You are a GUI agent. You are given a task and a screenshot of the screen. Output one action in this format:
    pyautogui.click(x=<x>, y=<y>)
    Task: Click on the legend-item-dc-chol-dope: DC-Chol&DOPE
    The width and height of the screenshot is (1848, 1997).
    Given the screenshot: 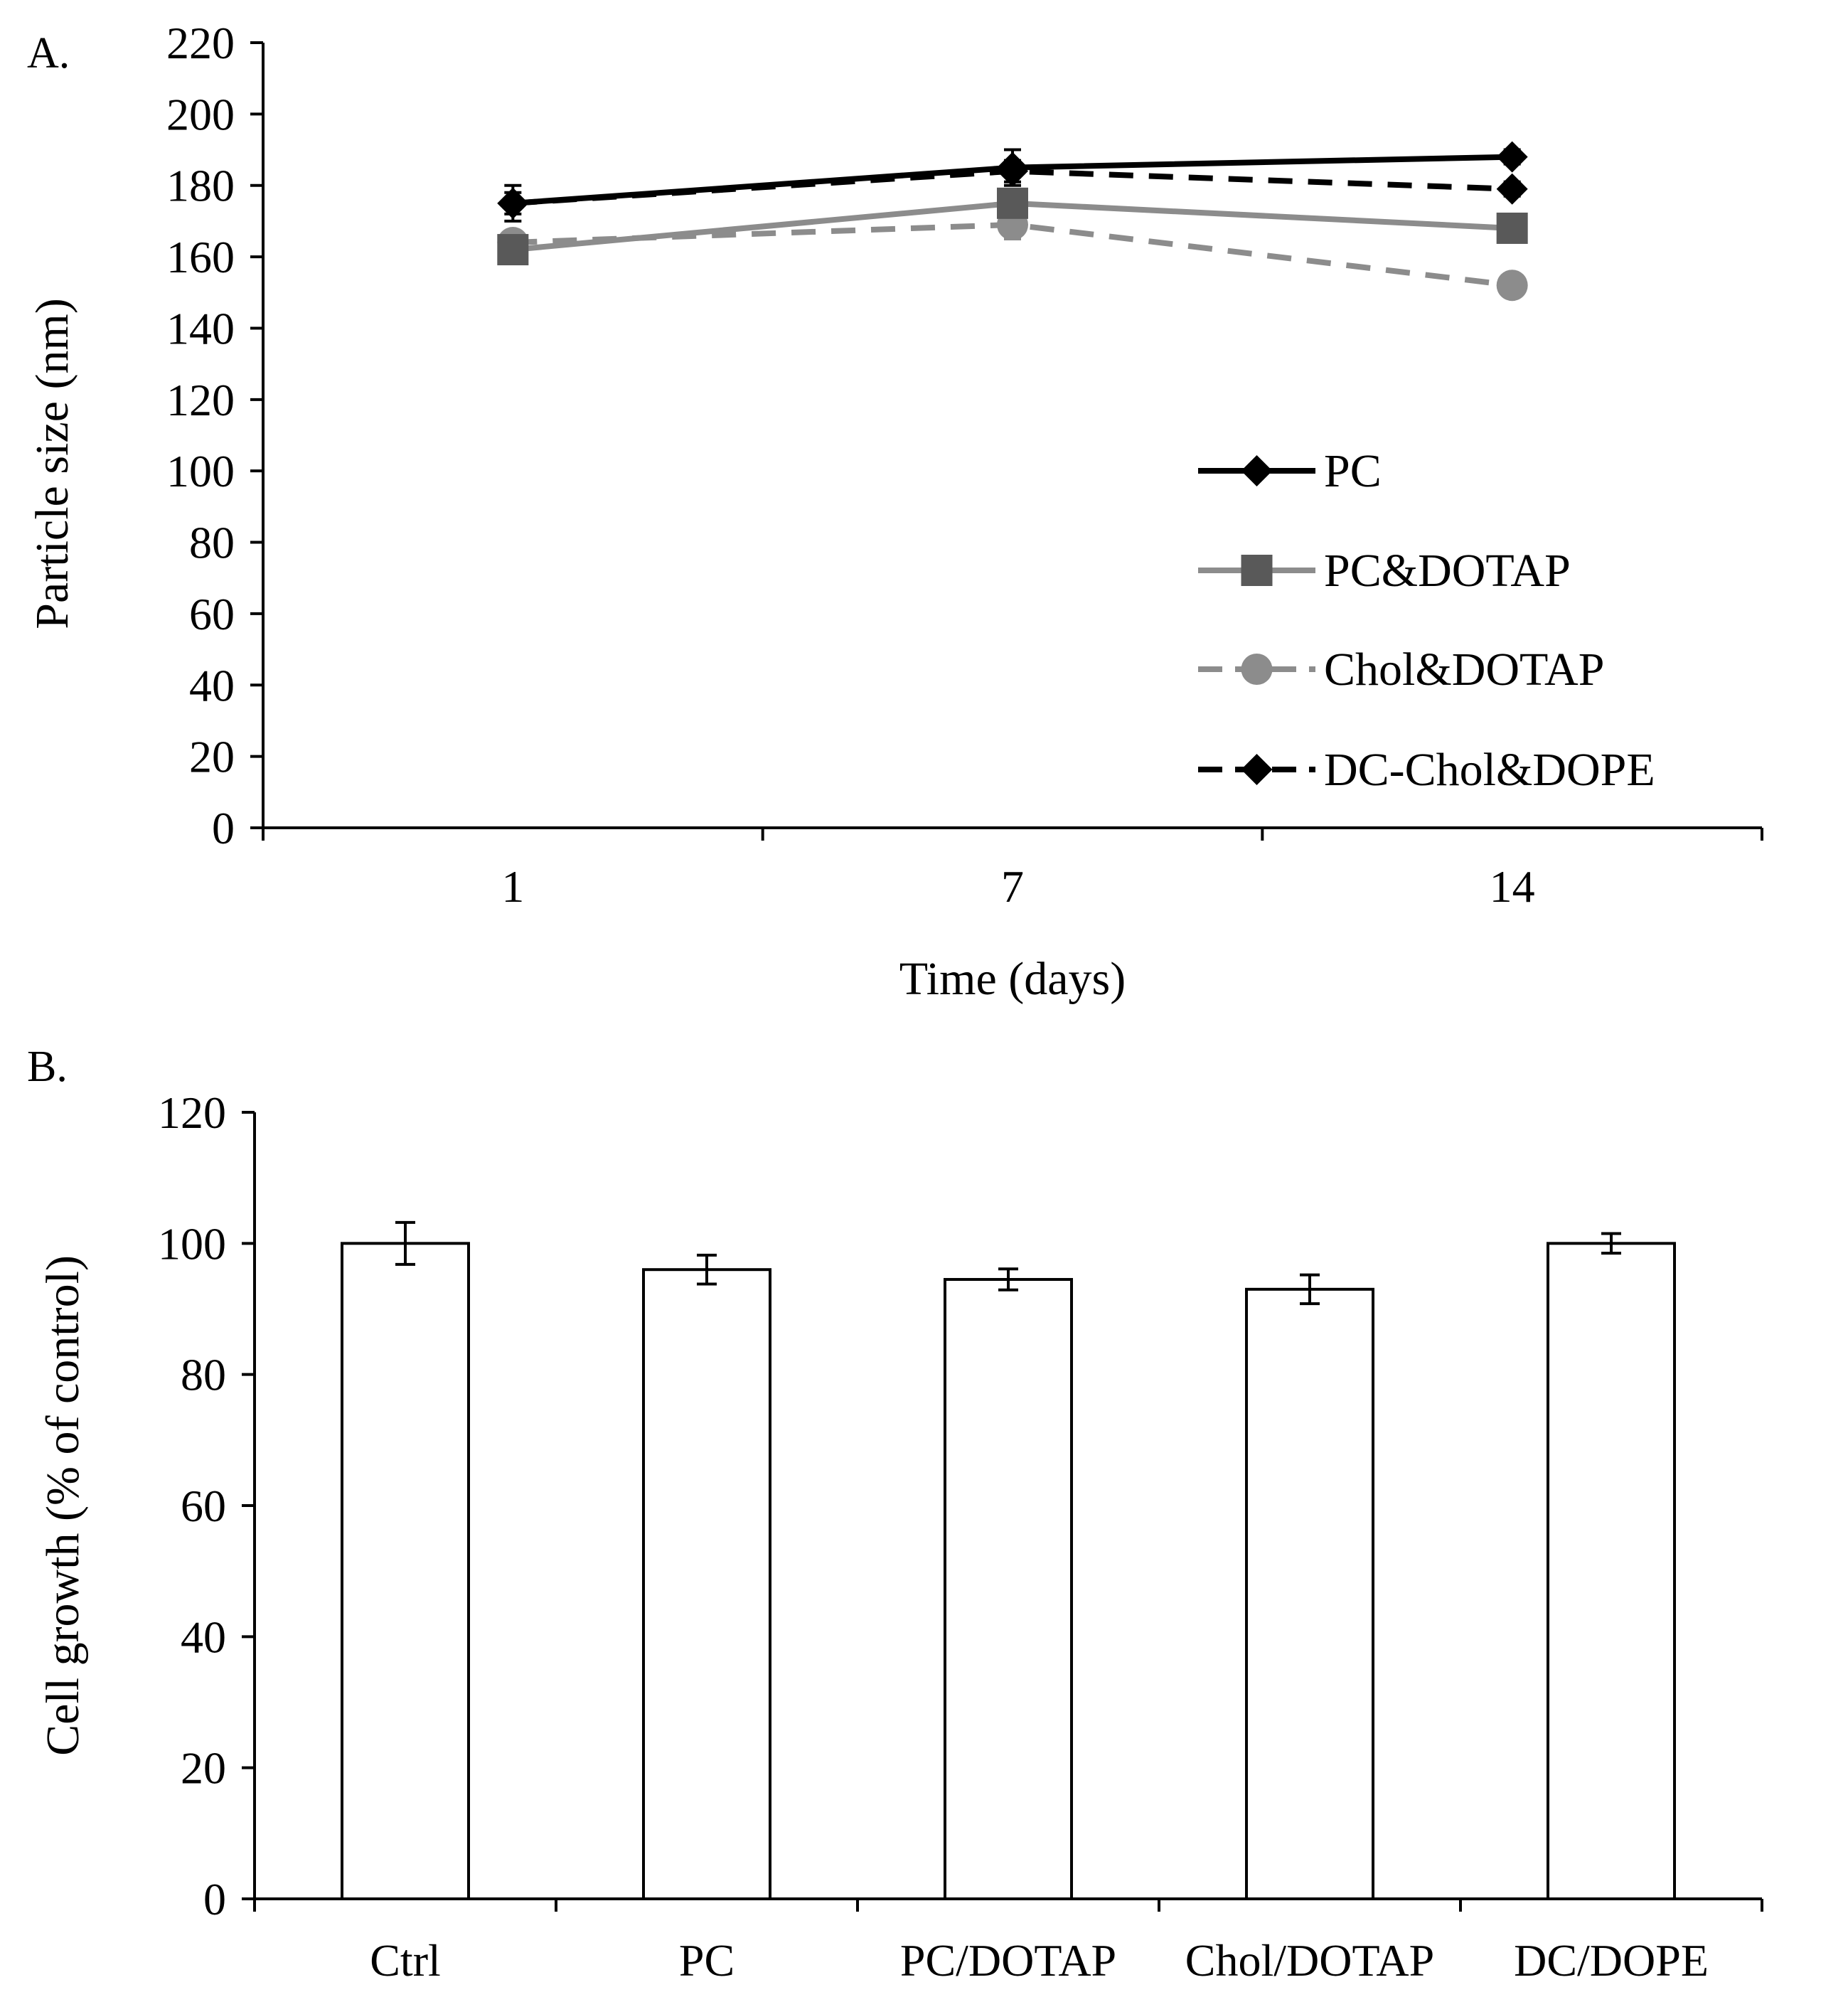 What is the action you would take?
    pyautogui.click(x=1426, y=770)
    